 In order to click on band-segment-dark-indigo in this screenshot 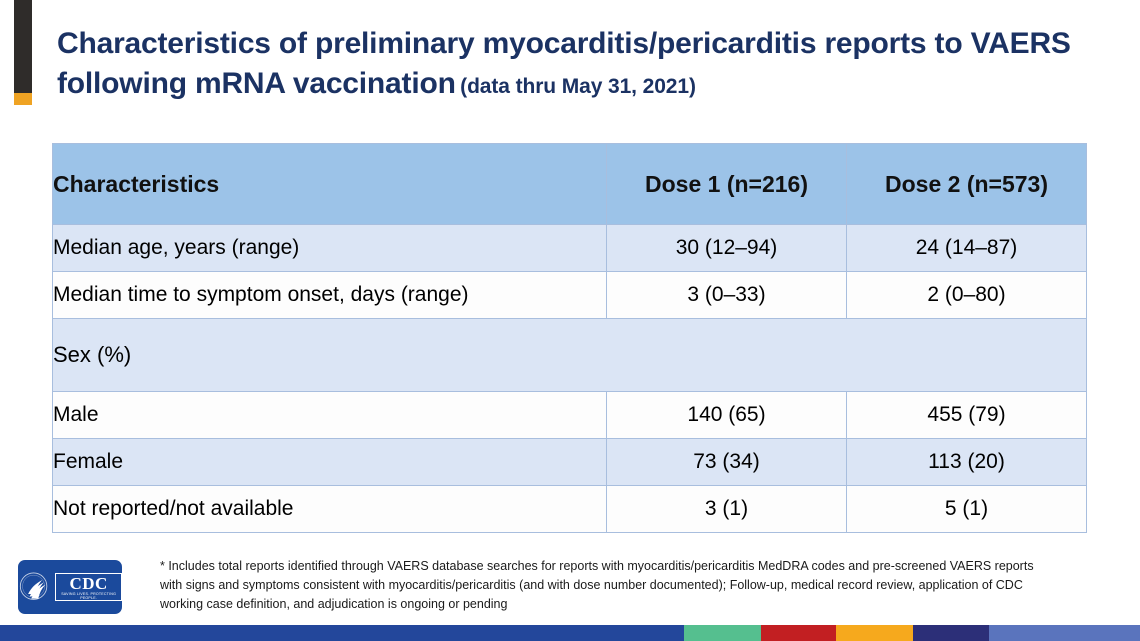, I will do `click(951, 633)`.